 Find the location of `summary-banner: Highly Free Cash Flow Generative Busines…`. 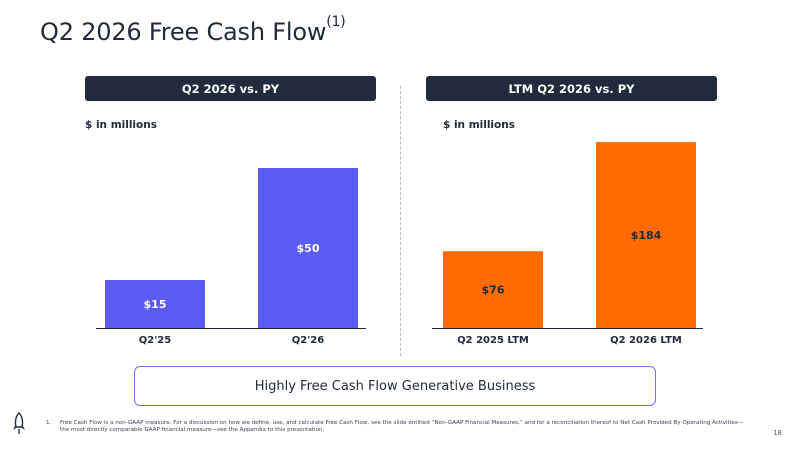

summary-banner: Highly Free Cash Flow Generative Busines… is located at coordinates (395, 386).